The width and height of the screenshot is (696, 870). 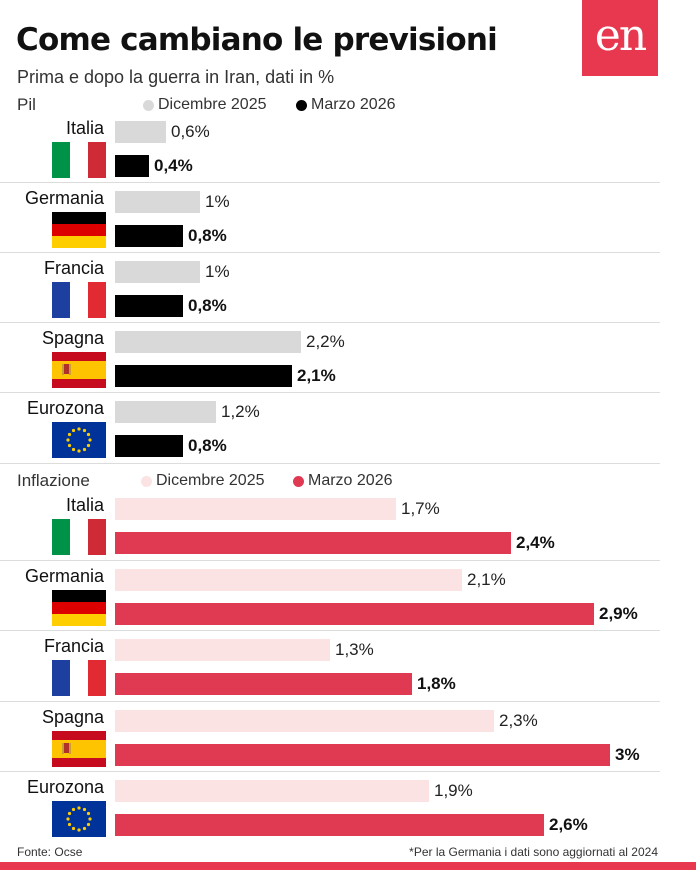 What do you see at coordinates (217, 271) in the screenshot?
I see `pil-value-francia-dicembre: 1%` at bounding box center [217, 271].